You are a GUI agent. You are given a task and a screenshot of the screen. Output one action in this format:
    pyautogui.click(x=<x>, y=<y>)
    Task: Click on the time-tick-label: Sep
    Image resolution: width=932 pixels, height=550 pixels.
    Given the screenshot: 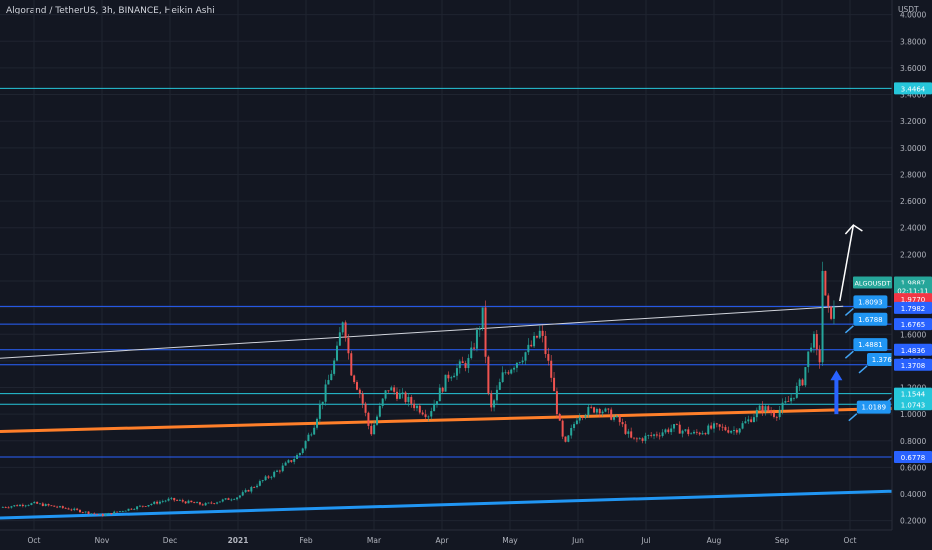 What is the action you would take?
    pyautogui.click(x=782, y=540)
    